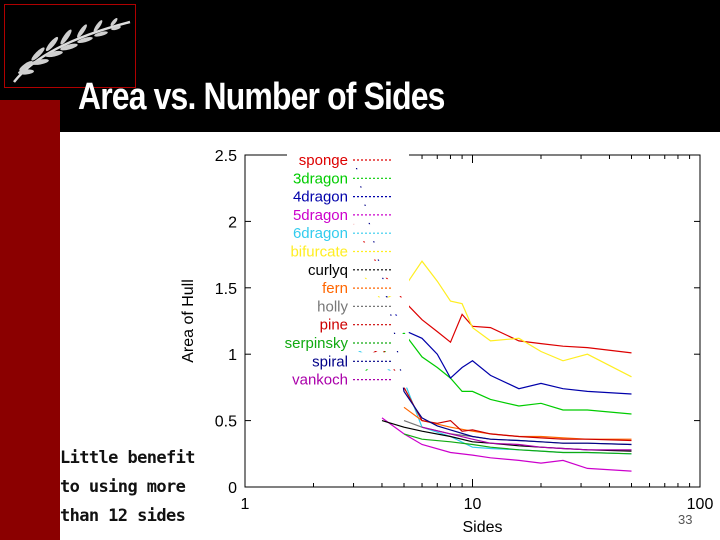 Image resolution: width=720 pixels, height=540 pixels. What do you see at coordinates (517, 444) in the screenshot?
I see `series-line-serpinsky` at bounding box center [517, 444].